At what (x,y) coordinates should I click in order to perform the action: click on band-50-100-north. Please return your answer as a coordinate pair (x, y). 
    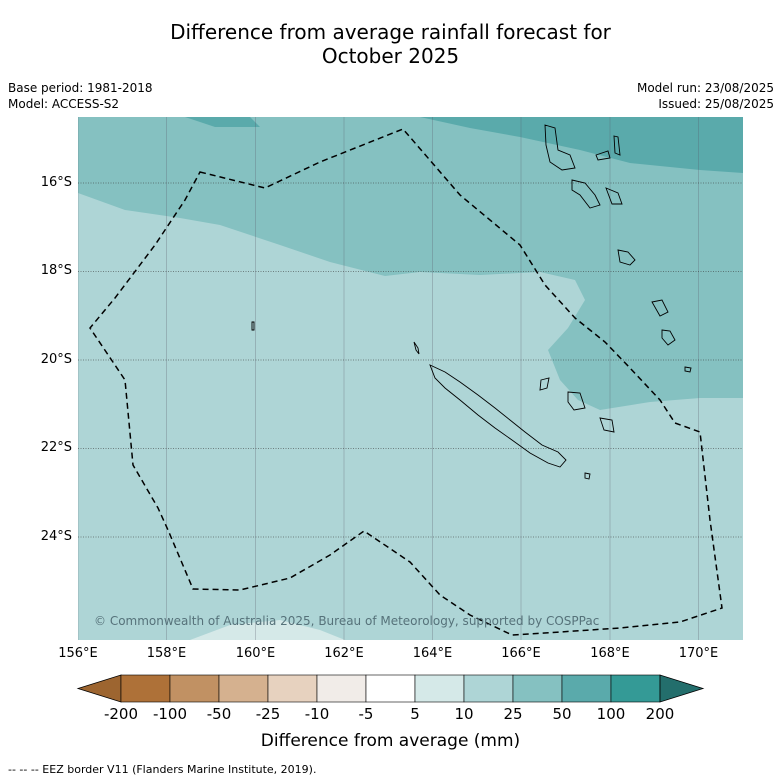
    Looking at the image, I should click on (464, 145).